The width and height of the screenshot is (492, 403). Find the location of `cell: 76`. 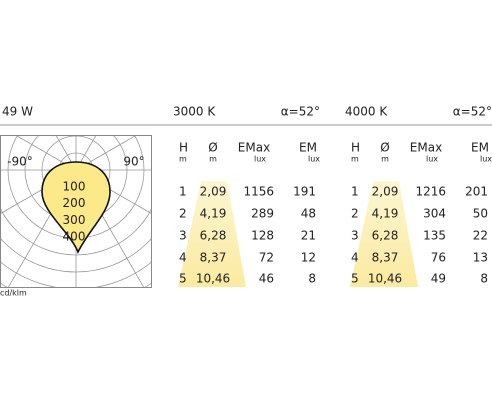

cell: 76 is located at coordinates (438, 258).